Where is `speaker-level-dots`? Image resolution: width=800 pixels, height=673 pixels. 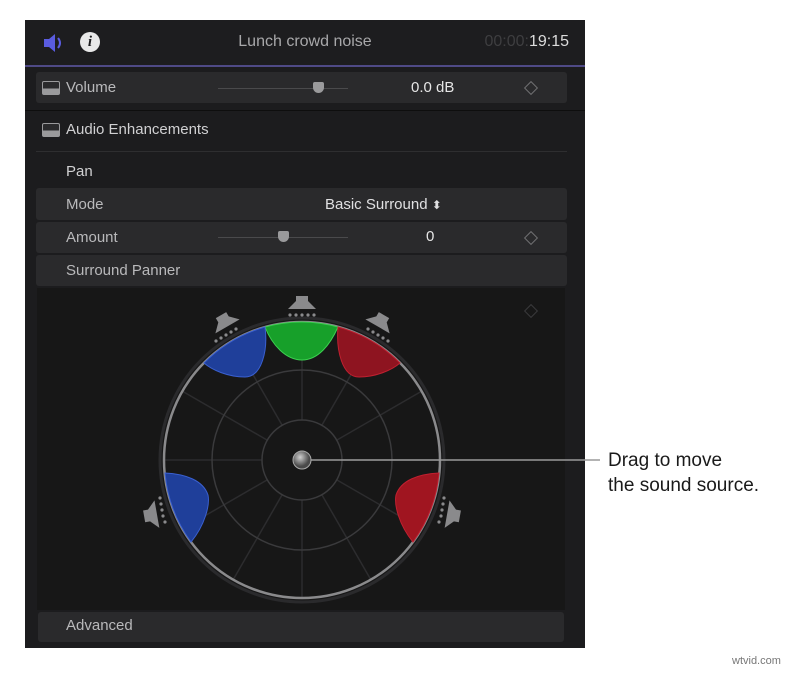 speaker-level-dots is located at coordinates (302, 418).